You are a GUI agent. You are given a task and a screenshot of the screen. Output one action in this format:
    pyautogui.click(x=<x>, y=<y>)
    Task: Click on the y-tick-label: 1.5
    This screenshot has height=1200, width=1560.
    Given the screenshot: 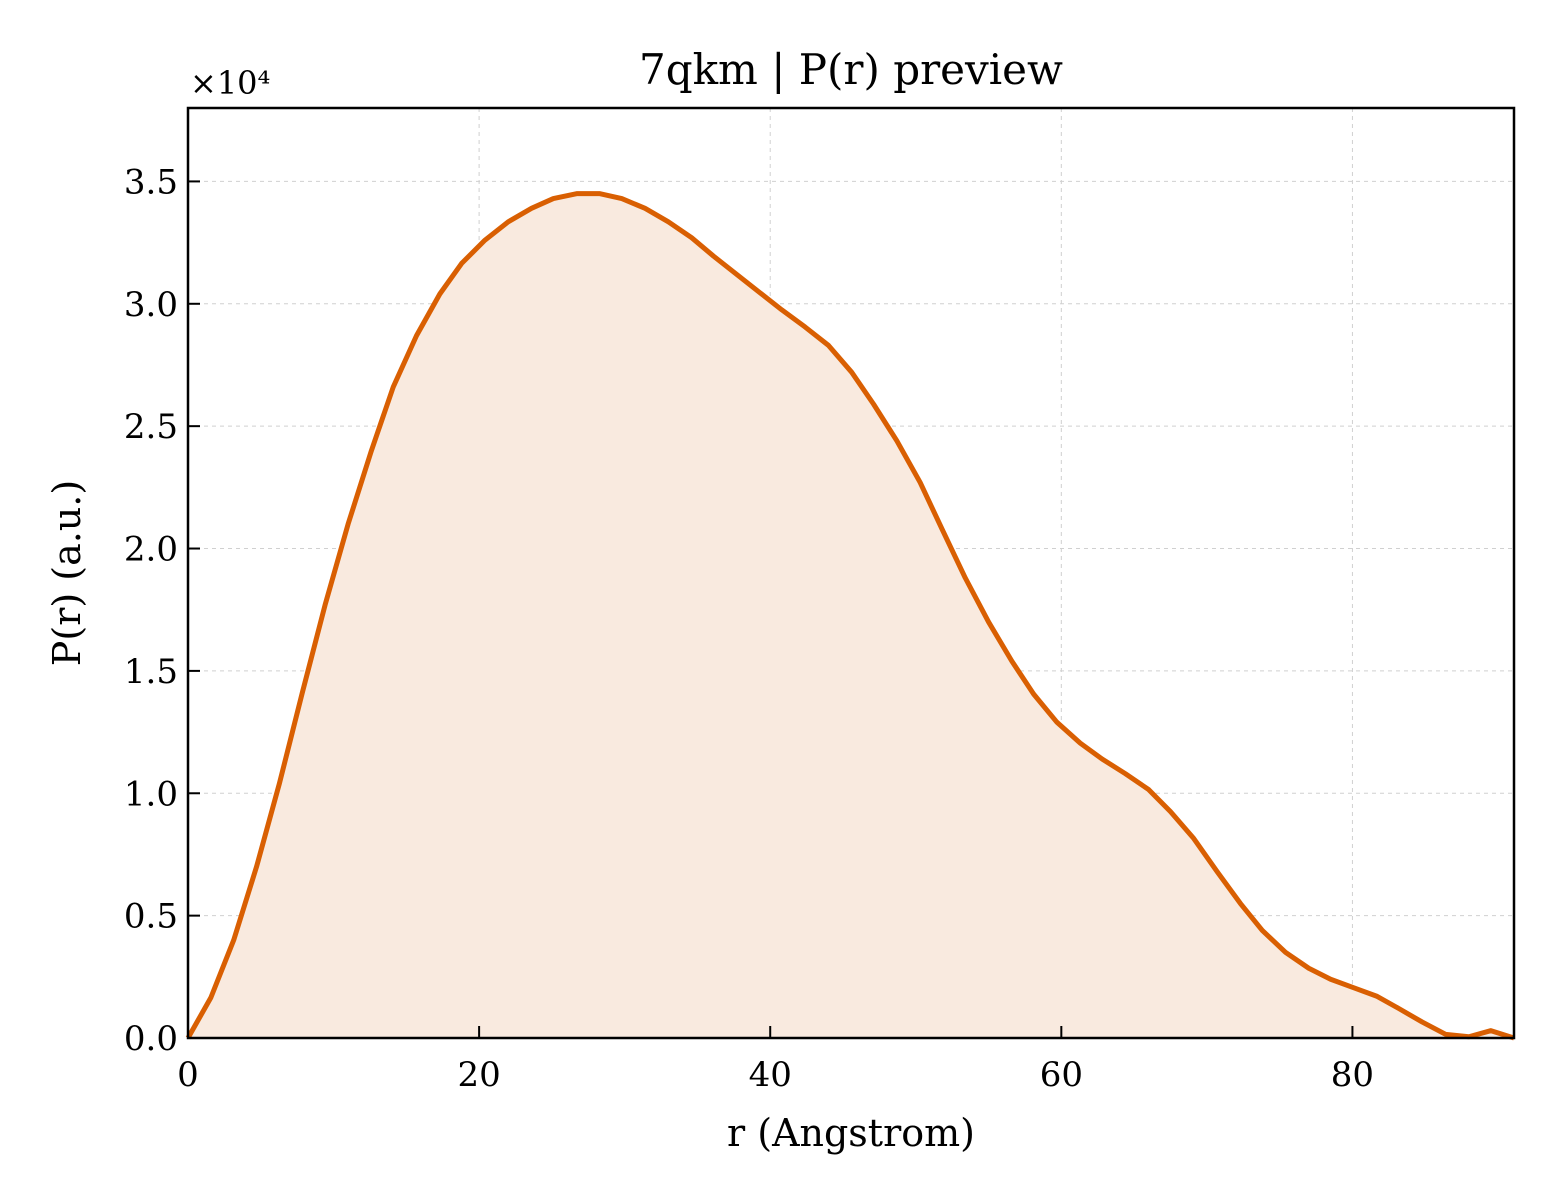 What is the action you would take?
    pyautogui.click(x=151, y=672)
    